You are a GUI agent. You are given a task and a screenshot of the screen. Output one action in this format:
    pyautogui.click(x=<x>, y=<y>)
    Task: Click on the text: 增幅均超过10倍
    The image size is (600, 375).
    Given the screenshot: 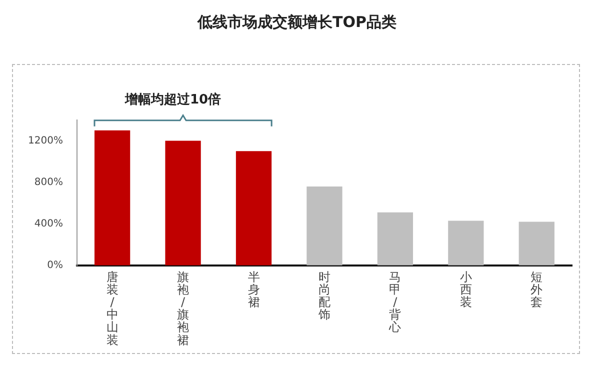 What is the action you would take?
    pyautogui.click(x=173, y=99)
    